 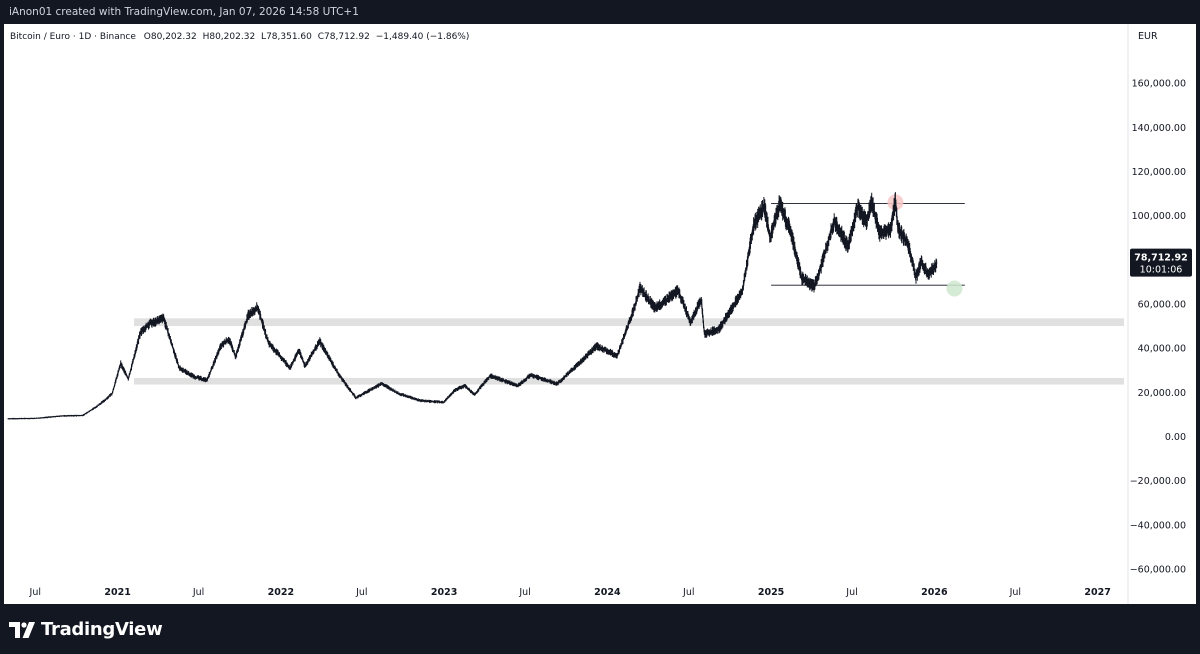 I want to click on y-tick-label: −20,000.00, so click(x=1158, y=481).